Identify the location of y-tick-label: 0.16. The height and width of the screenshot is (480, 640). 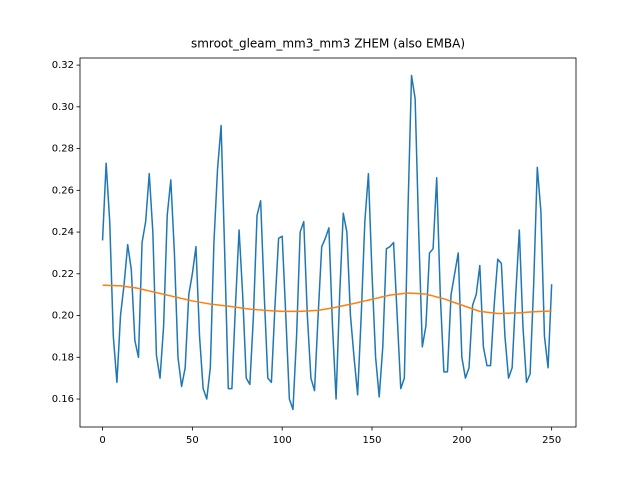
(63, 399).